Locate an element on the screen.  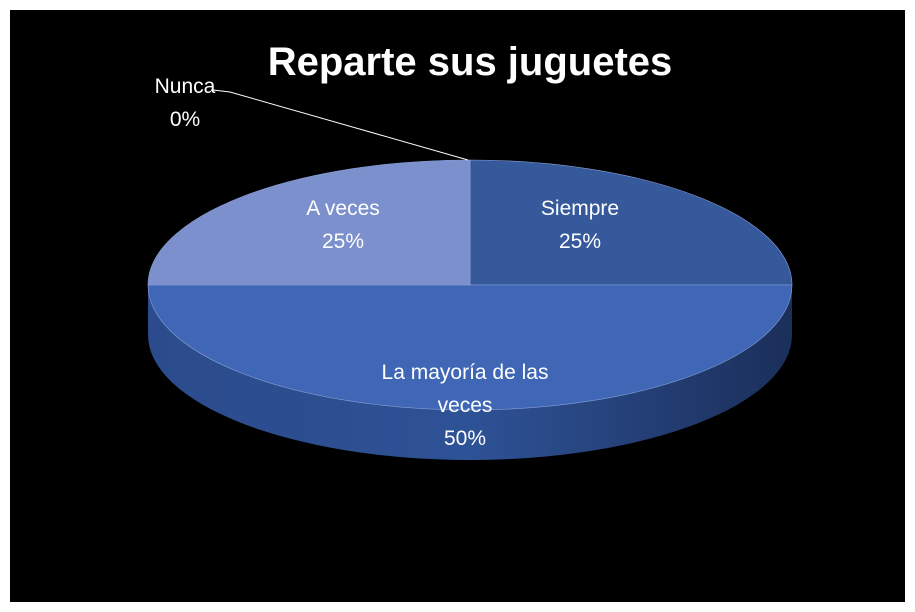
slice-label-name: La mayoría de las veces is located at coordinates (465, 389).